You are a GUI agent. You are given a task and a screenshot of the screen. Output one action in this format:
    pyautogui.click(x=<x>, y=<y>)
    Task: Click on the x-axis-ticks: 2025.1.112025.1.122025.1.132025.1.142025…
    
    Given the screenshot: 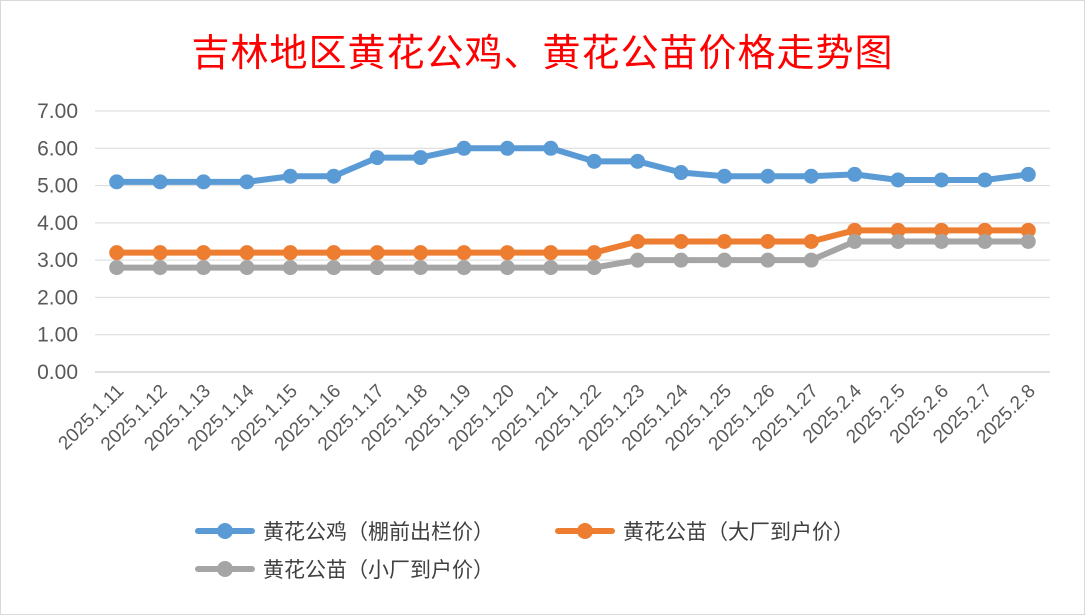 What is the action you would take?
    pyautogui.click(x=547, y=417)
    